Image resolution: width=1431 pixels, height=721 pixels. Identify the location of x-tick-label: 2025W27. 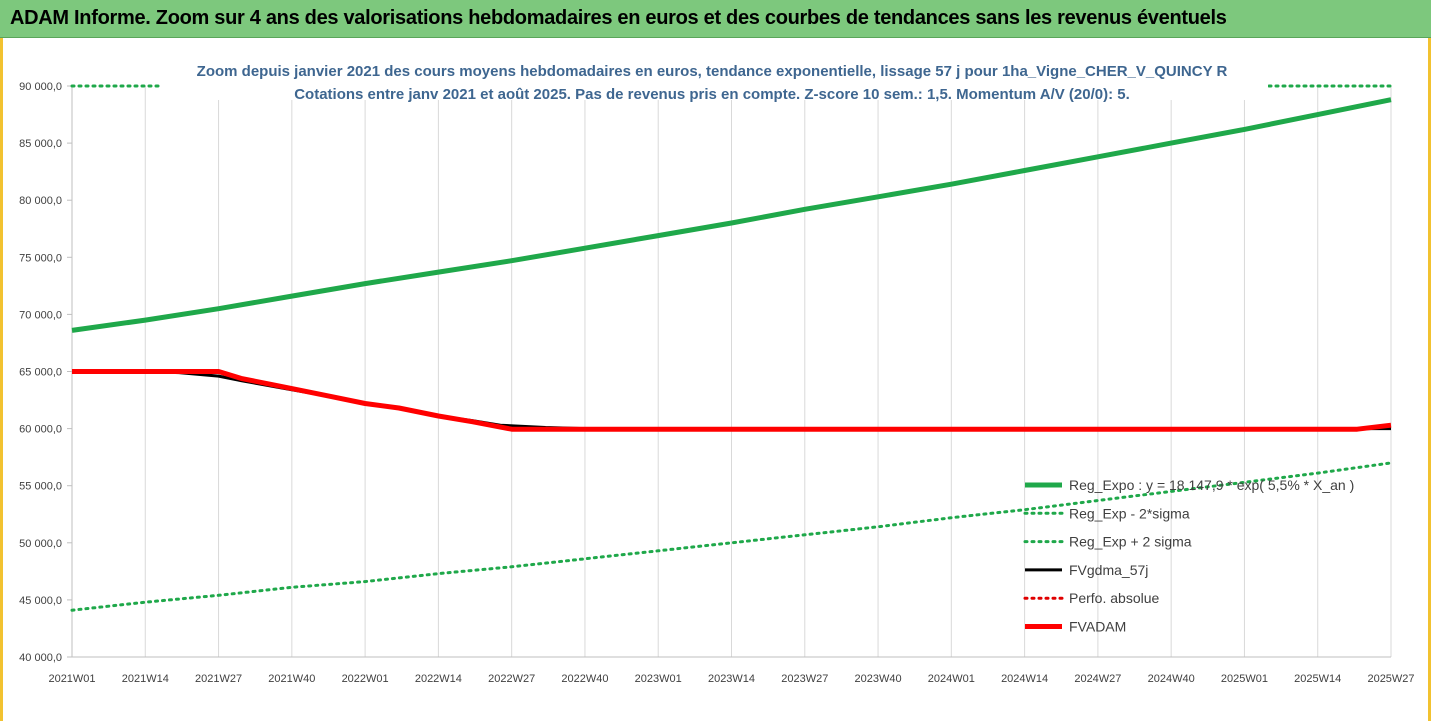
(1390, 679).